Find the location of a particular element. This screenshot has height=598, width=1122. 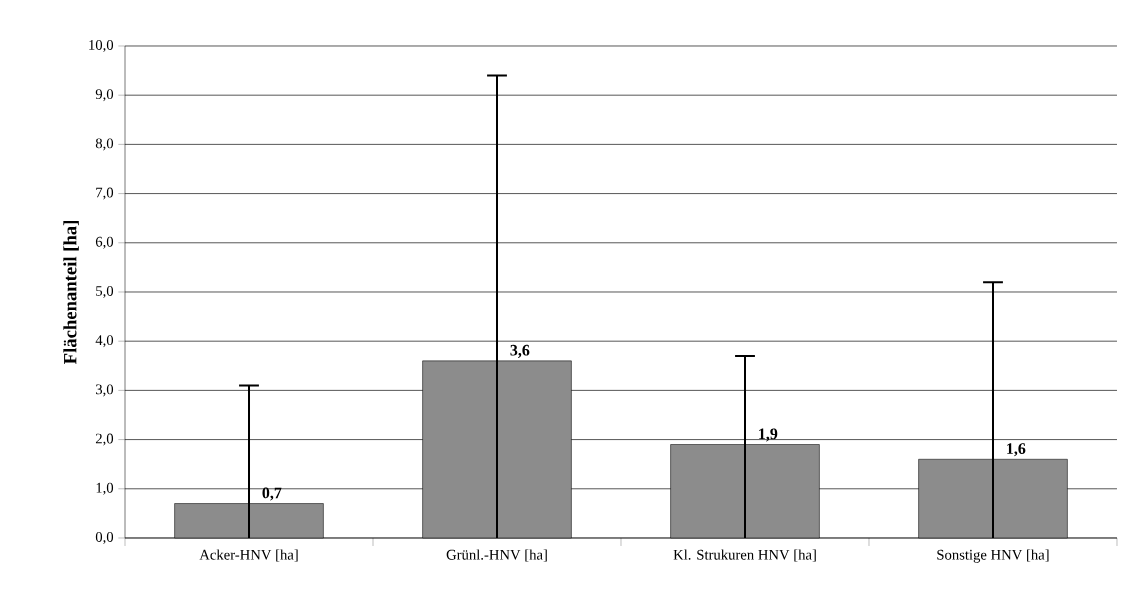

y-tick-label: 5,0 is located at coordinates (105, 291).